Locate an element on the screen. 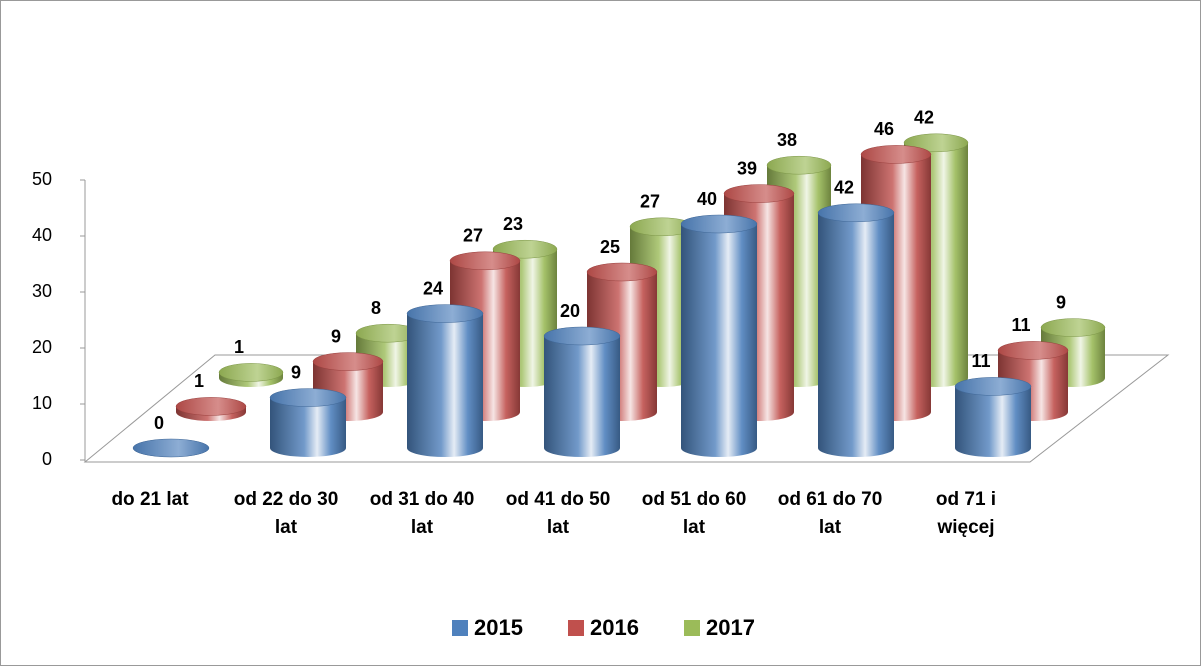  x-tick-label: od 51 do 60 lat is located at coordinates (694, 513).